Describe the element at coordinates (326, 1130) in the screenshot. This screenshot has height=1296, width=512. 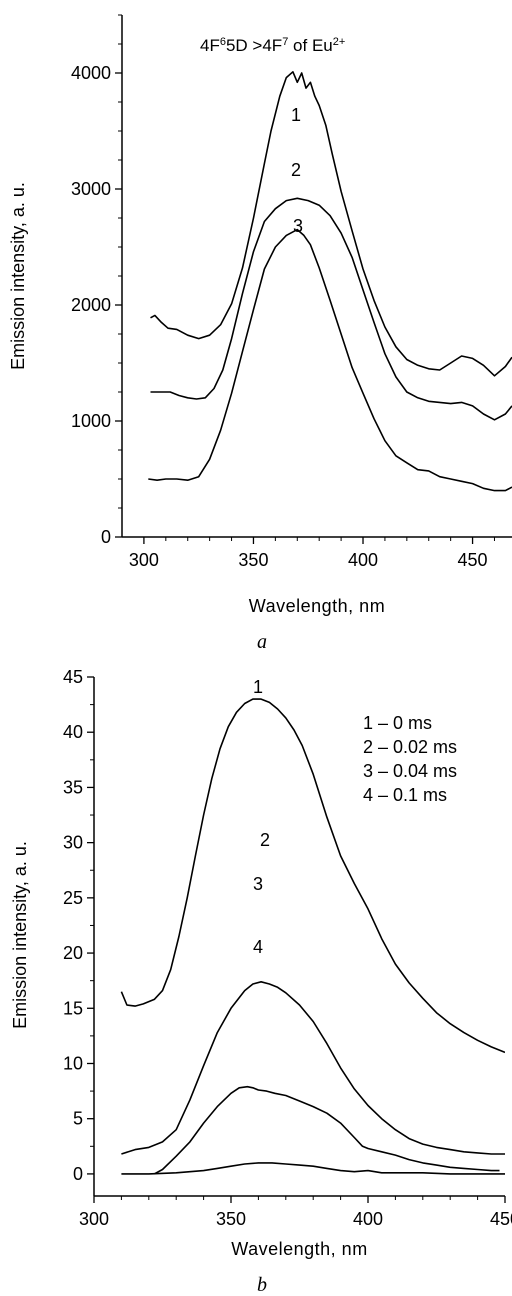
I see `panel-b-series-3-line` at that location.